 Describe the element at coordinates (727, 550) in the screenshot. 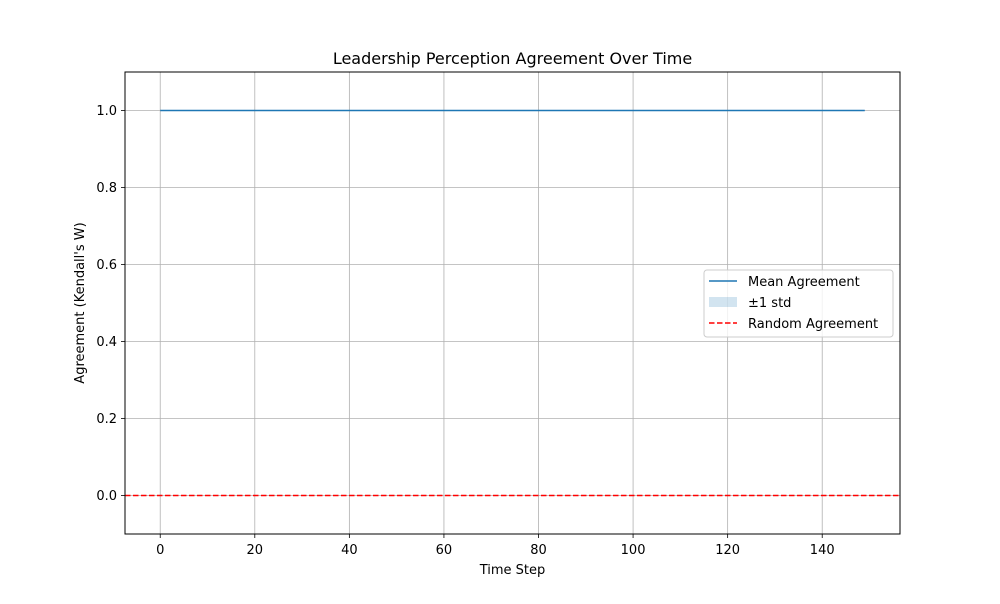

I see `x-tick-label: 120` at that location.